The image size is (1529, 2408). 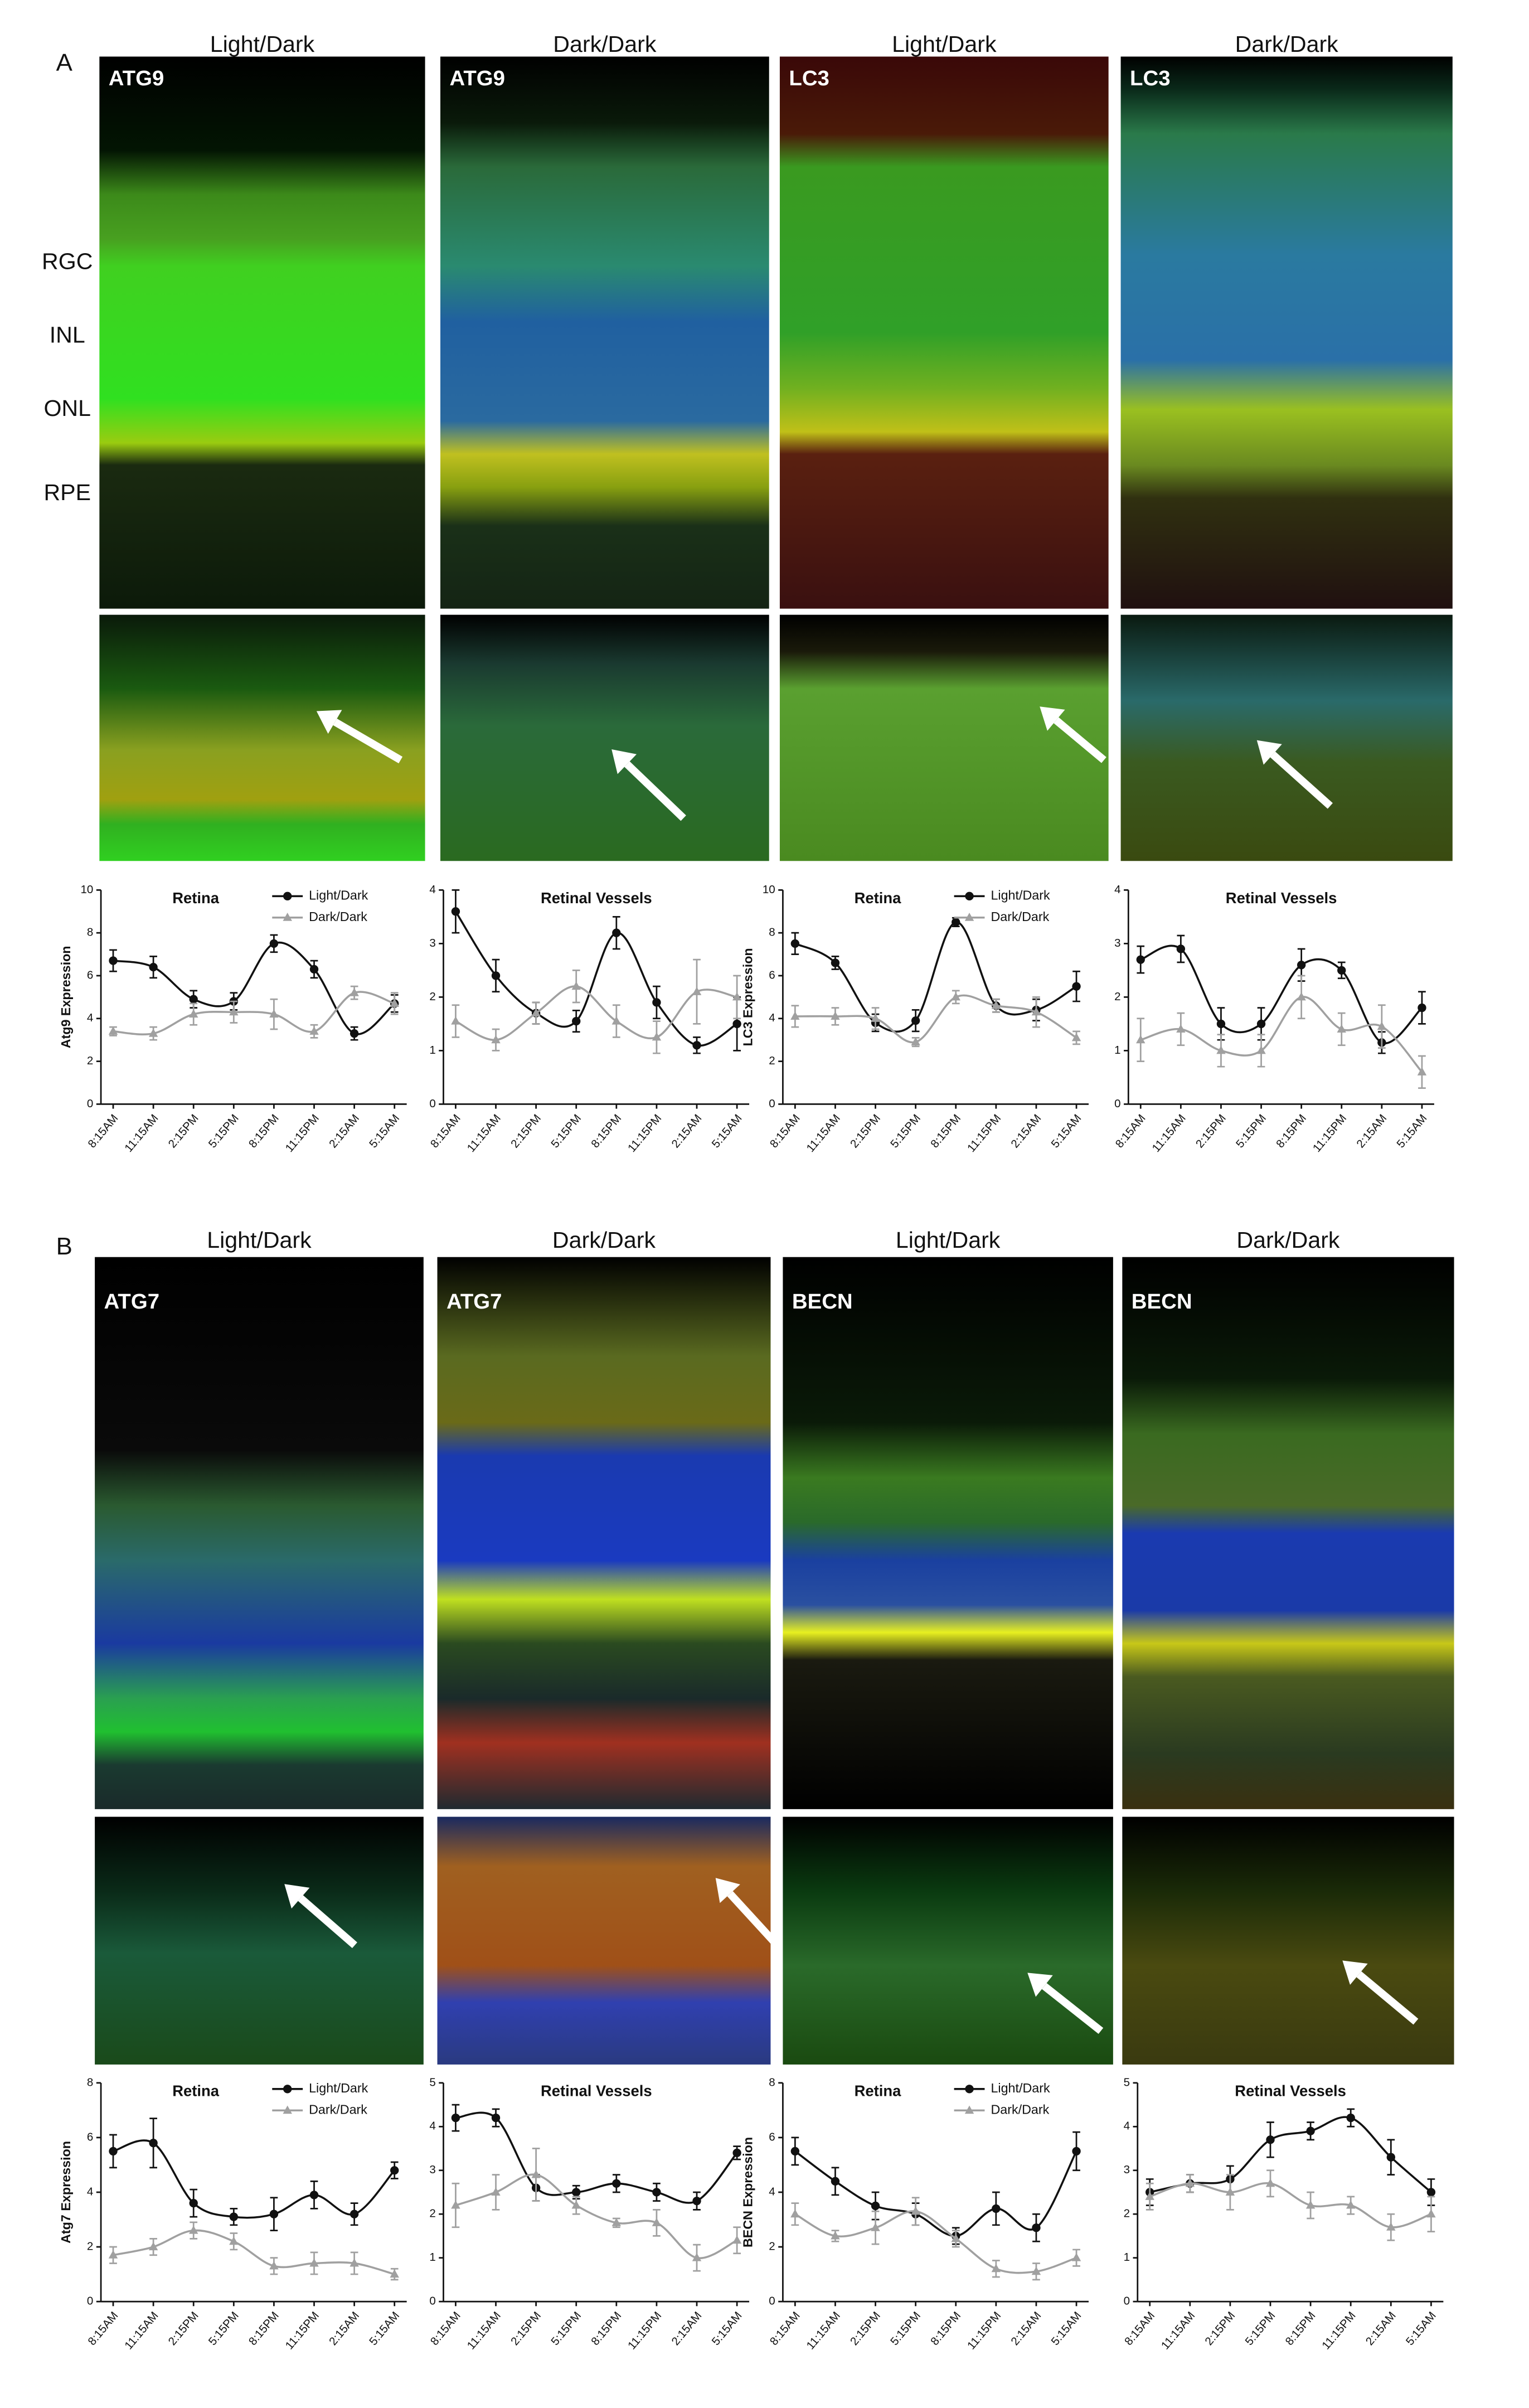 I want to click on column-header: Dark/Dark, so click(x=605, y=44).